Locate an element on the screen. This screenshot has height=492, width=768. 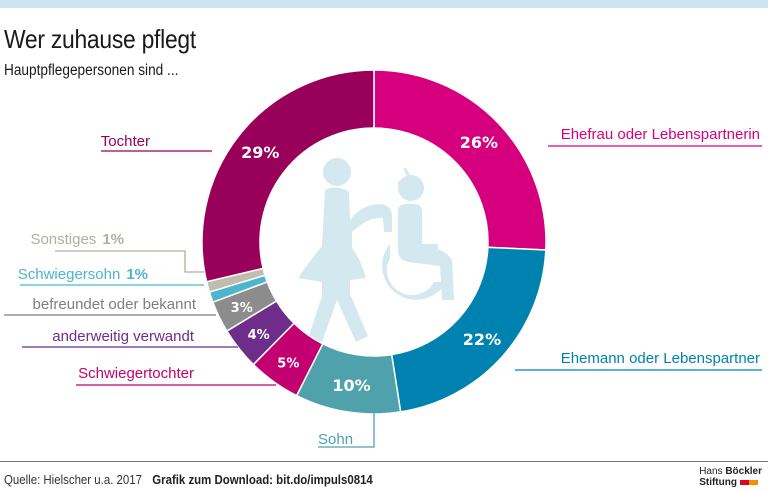
slice-ehefrau-oder-lebenspartnerin is located at coordinates (460, 160).